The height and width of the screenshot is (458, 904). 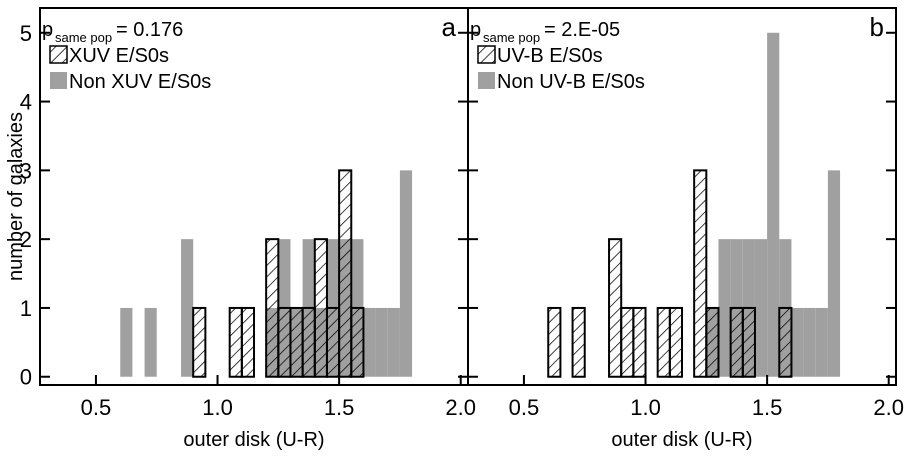 I want to click on y-tick-label: 3, so click(x=26, y=170).